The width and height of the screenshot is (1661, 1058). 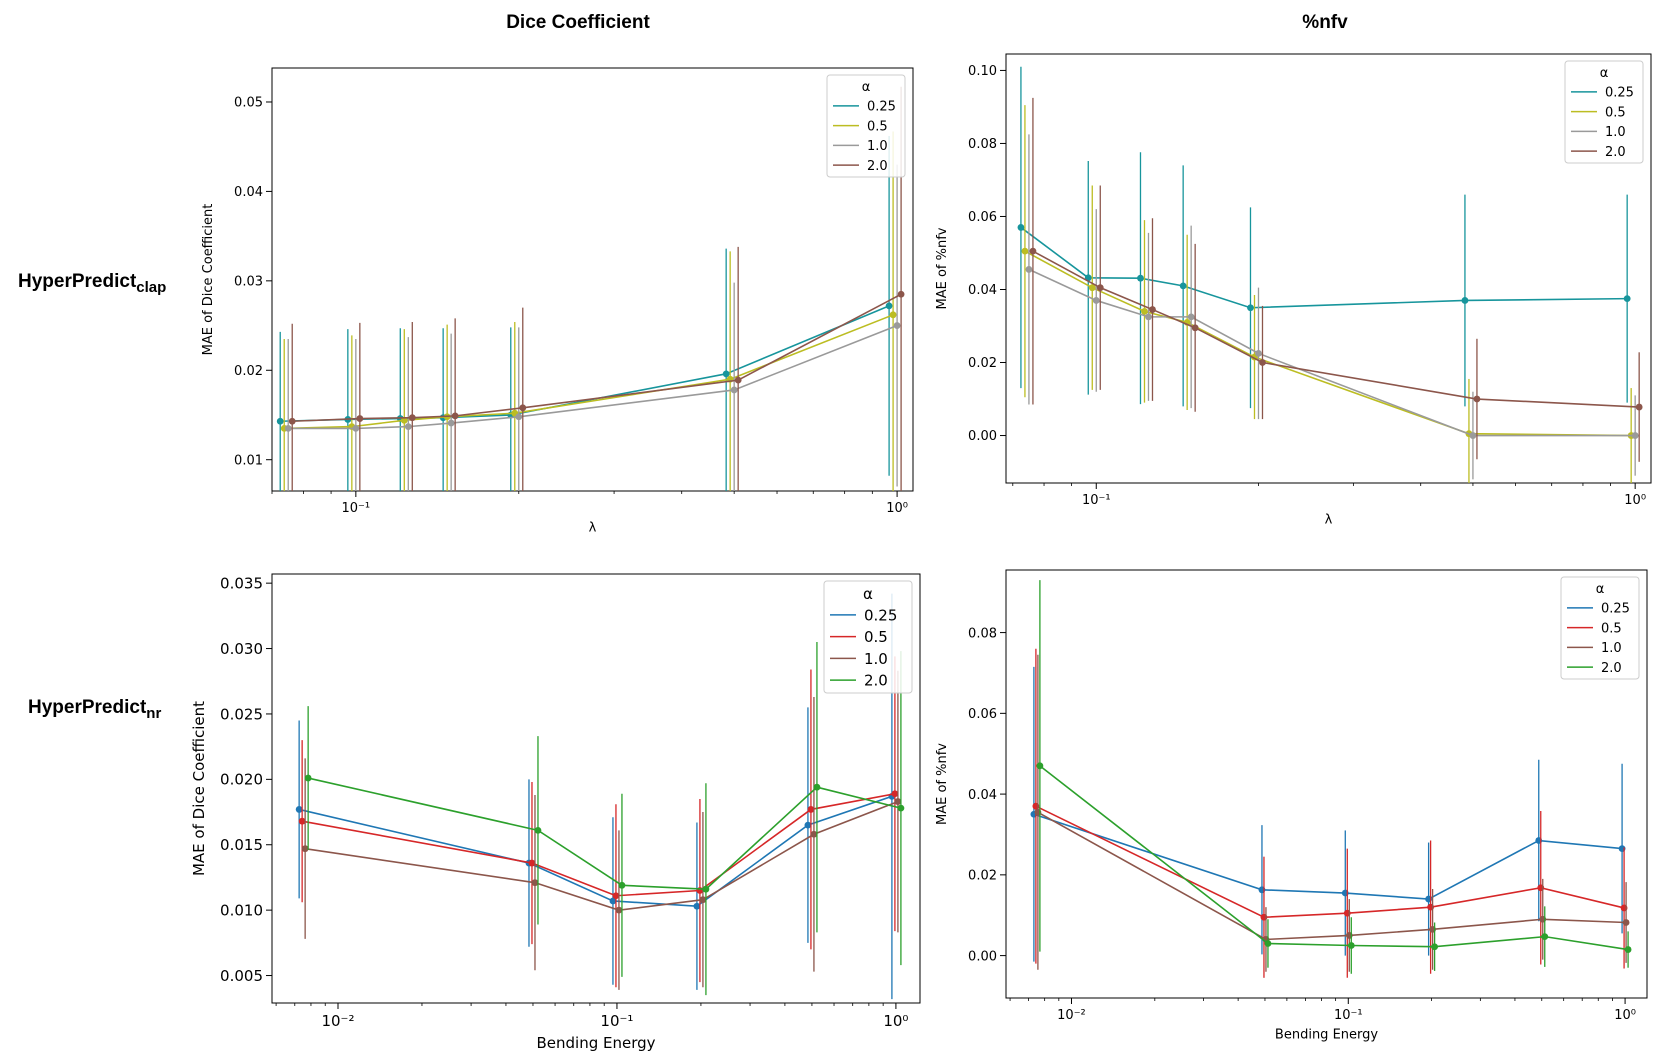 I want to click on p1-x-axis-label: λ, so click(x=593, y=528).